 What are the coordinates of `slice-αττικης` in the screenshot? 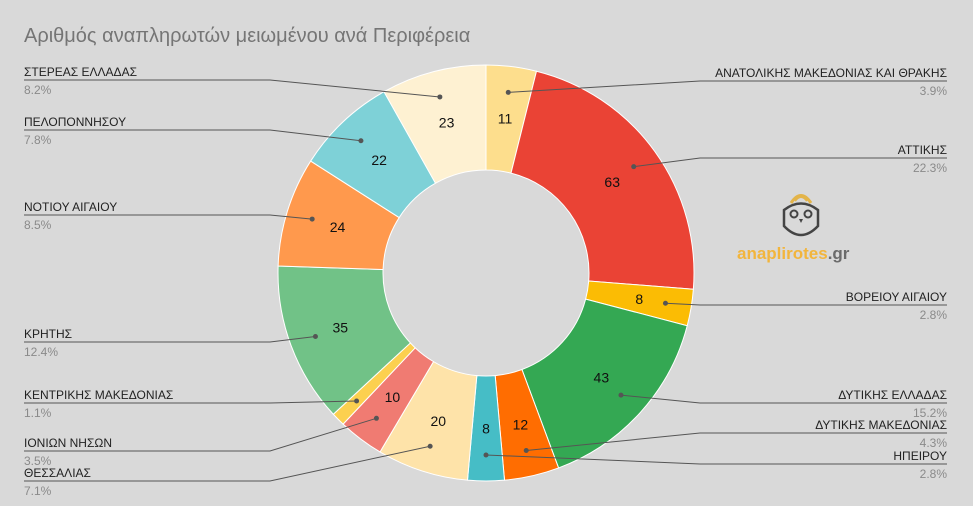 It's located at (602, 180).